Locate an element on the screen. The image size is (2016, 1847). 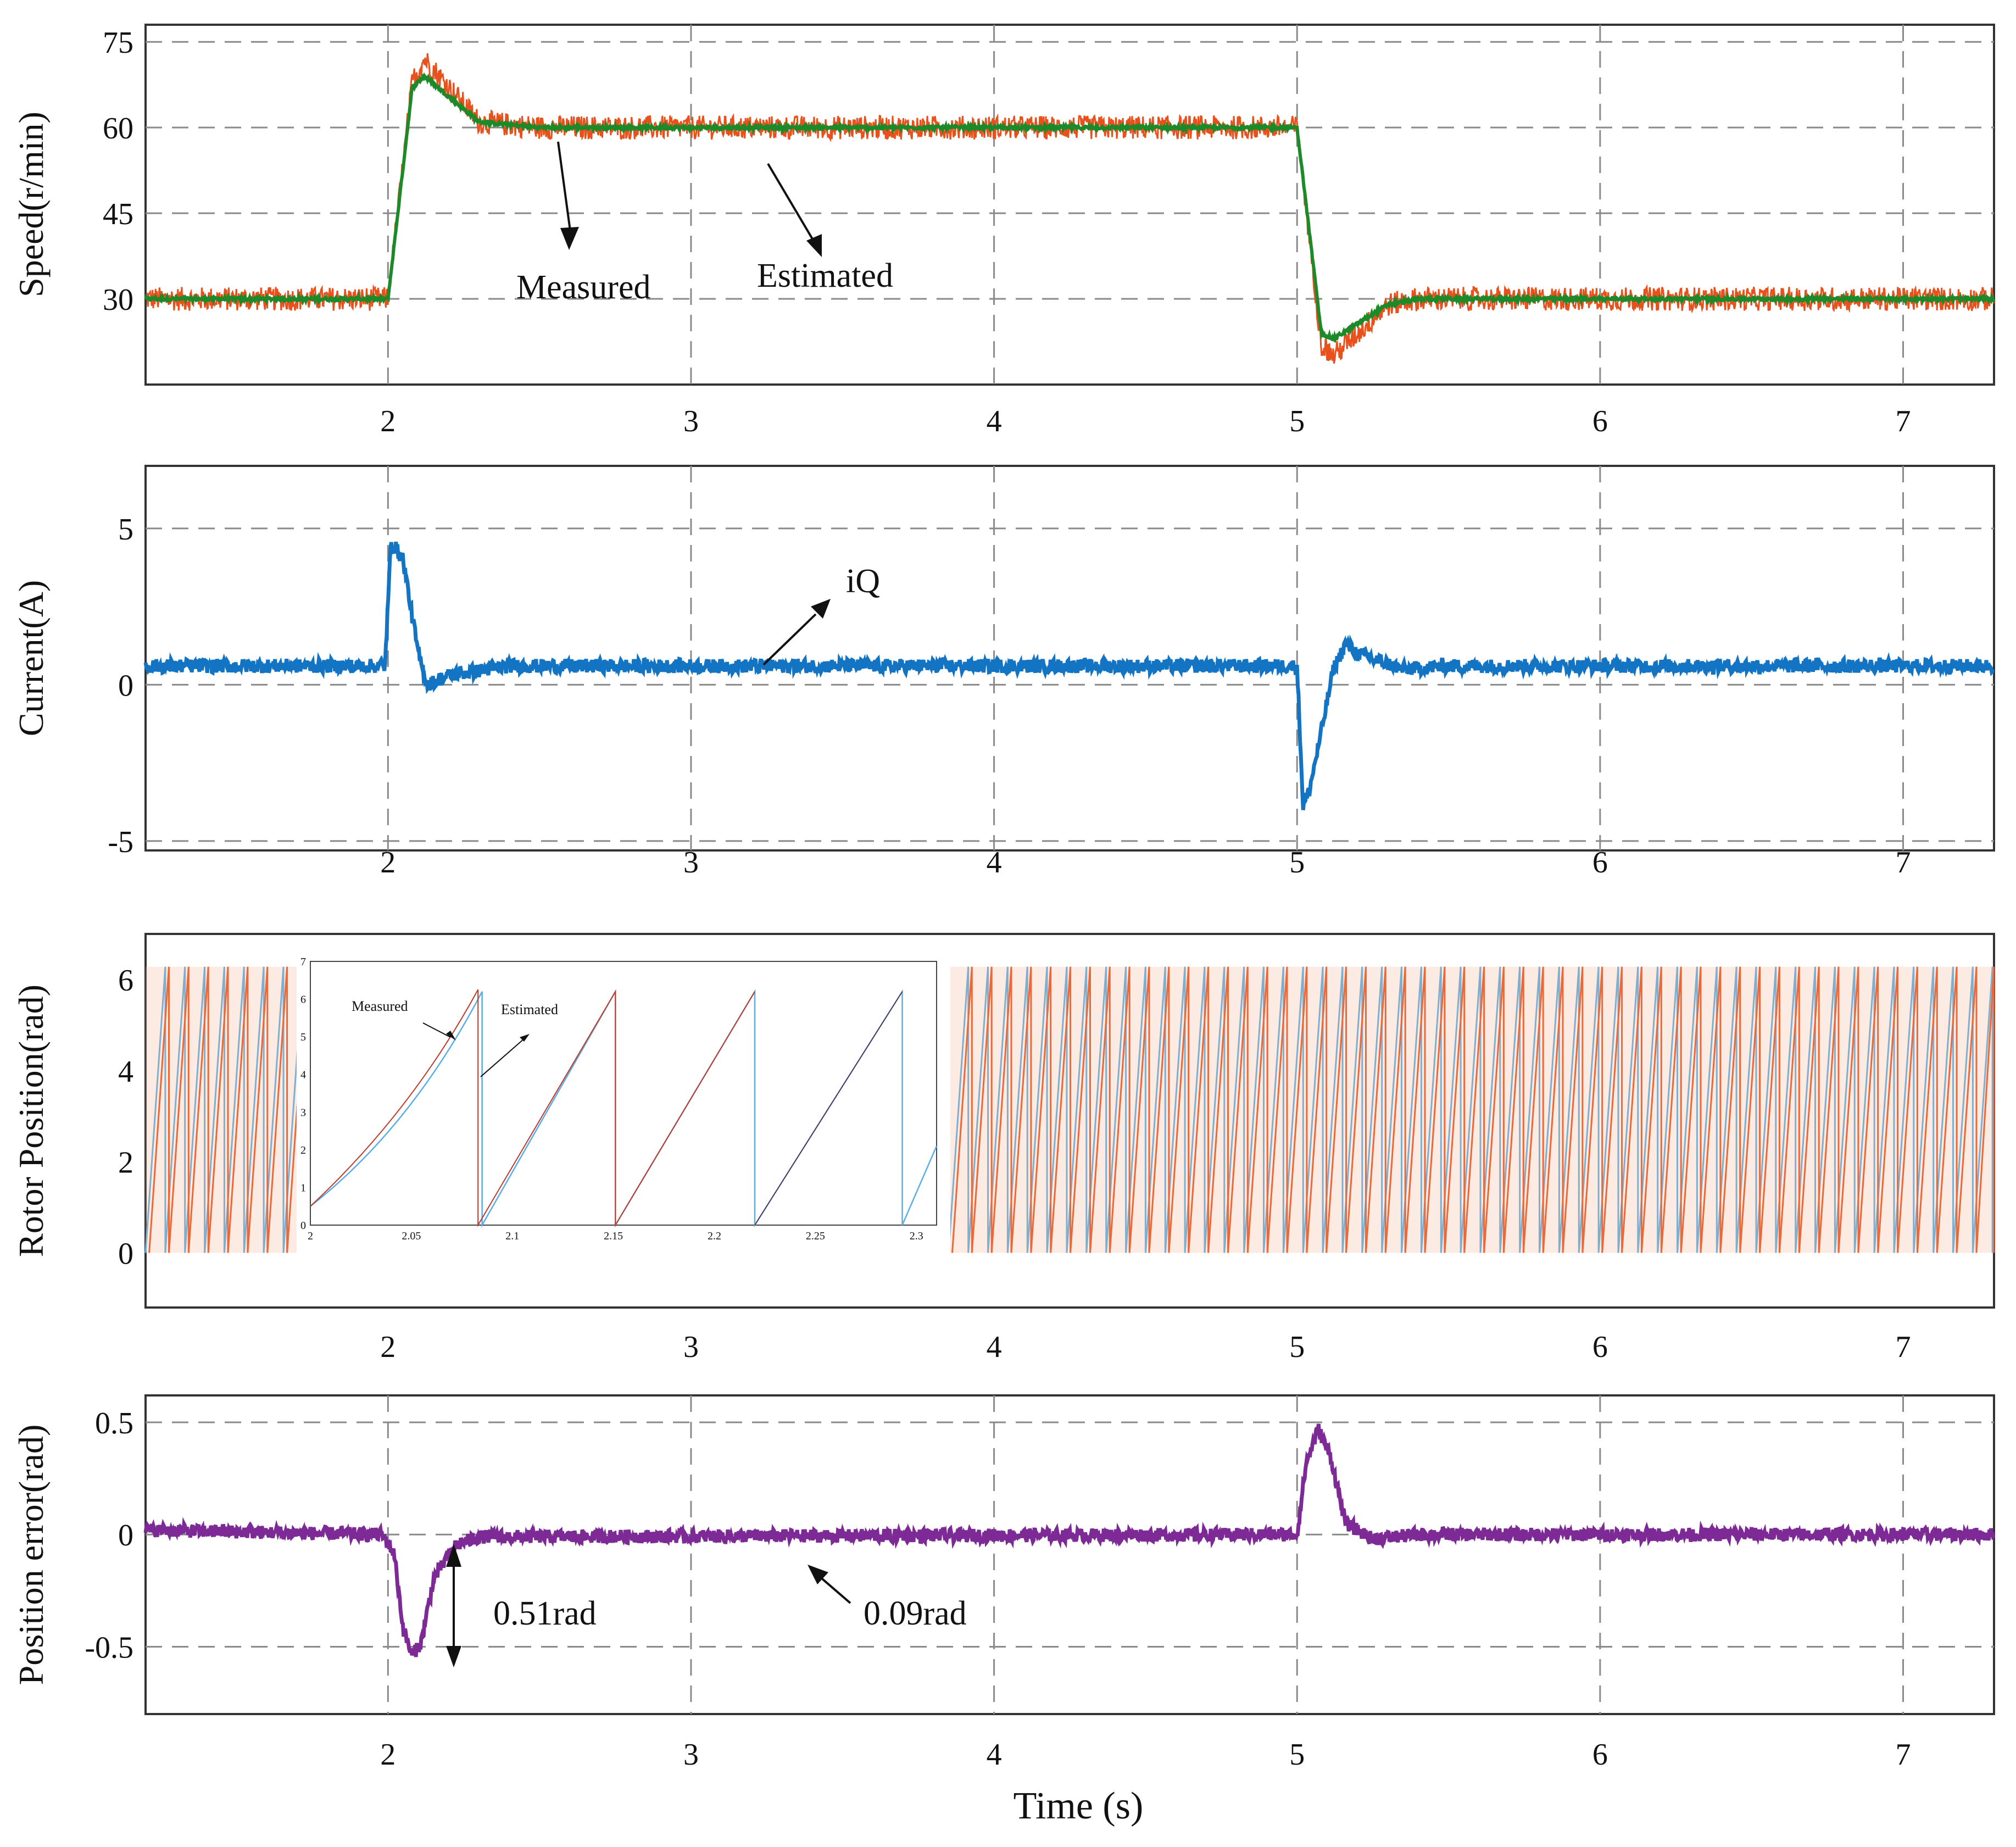
y-tick-label: 5 is located at coordinates (125, 530).